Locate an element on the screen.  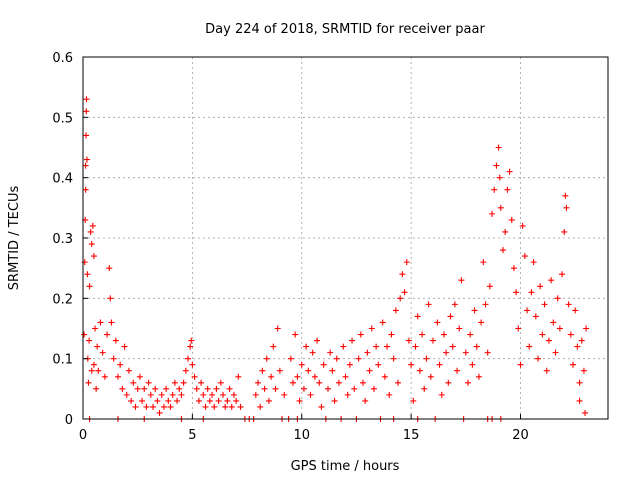
x-tick-label: 5 is located at coordinates (192, 435).